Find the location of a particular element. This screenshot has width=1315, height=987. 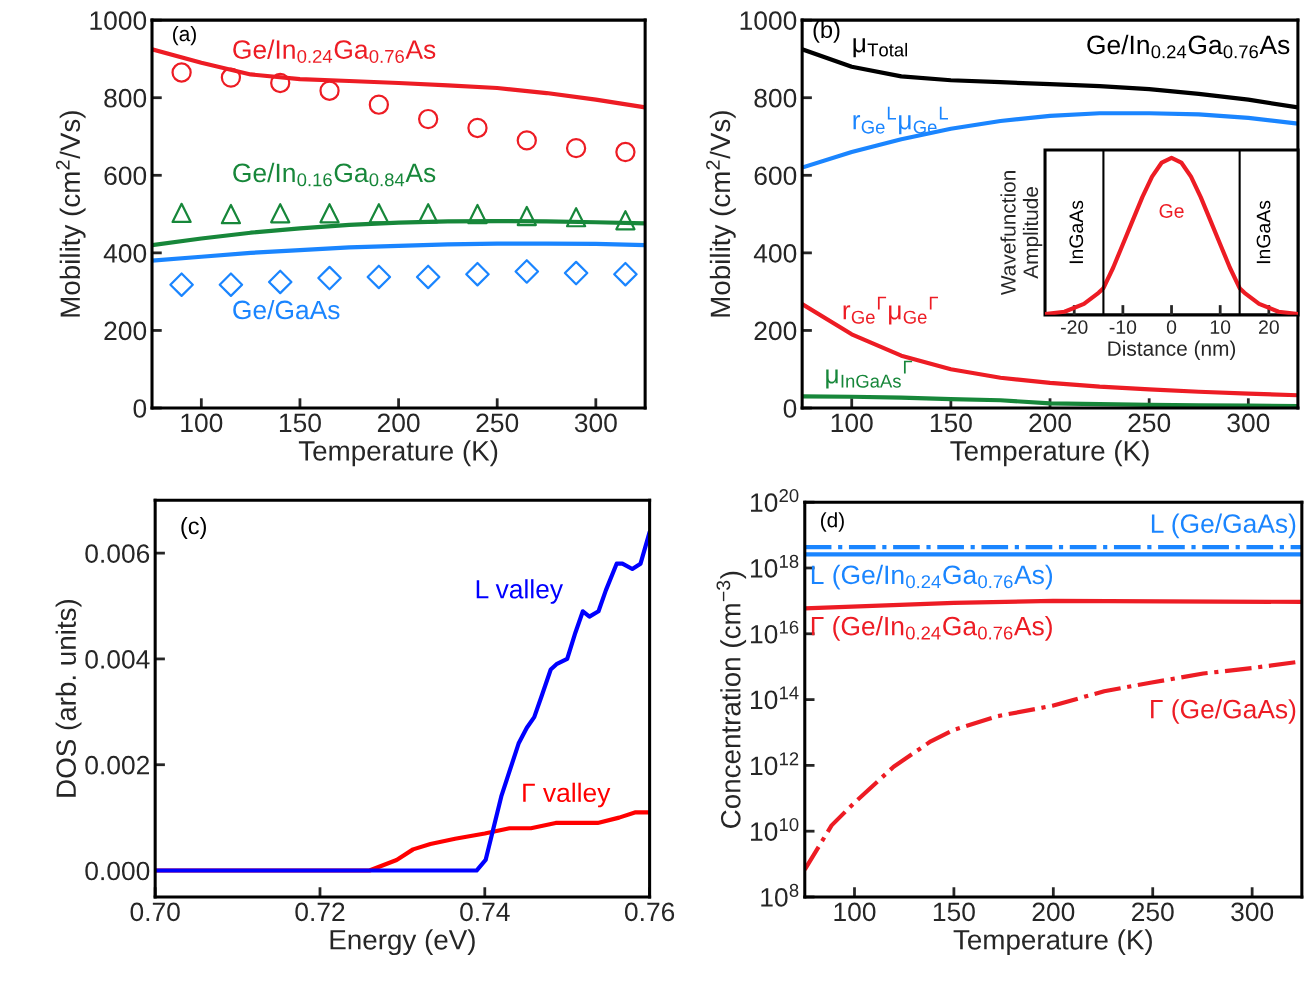

x-tick-label: 0.74 is located at coordinates (485, 912).